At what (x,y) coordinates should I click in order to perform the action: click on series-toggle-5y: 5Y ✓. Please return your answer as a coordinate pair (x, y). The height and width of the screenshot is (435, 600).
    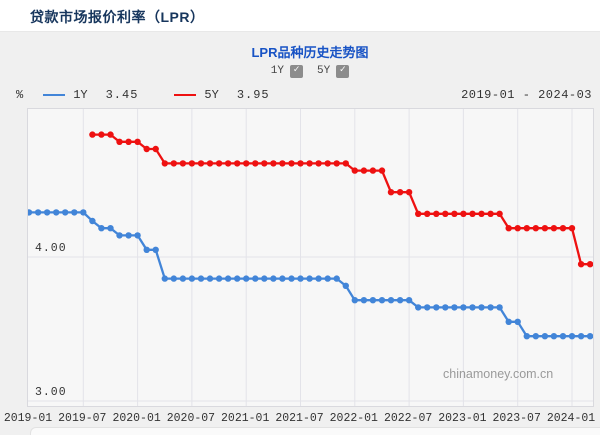
    Looking at the image, I should click on (333, 71).